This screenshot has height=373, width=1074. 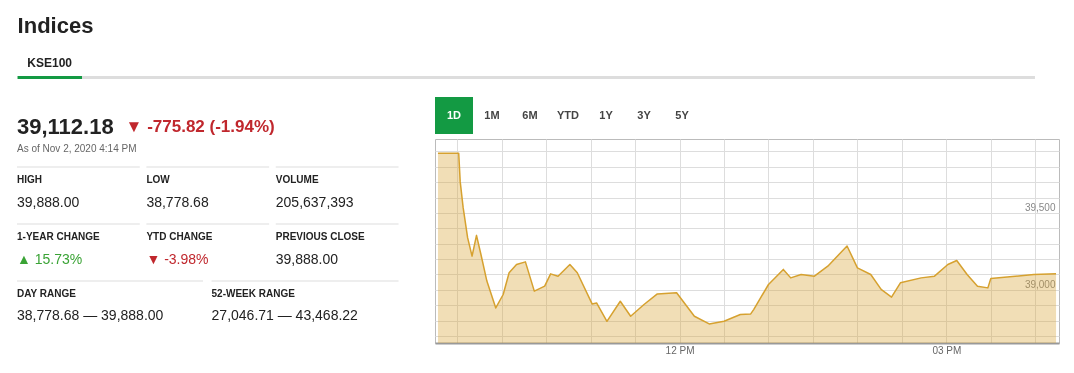 I want to click on text: 1M, so click(x=492, y=115).